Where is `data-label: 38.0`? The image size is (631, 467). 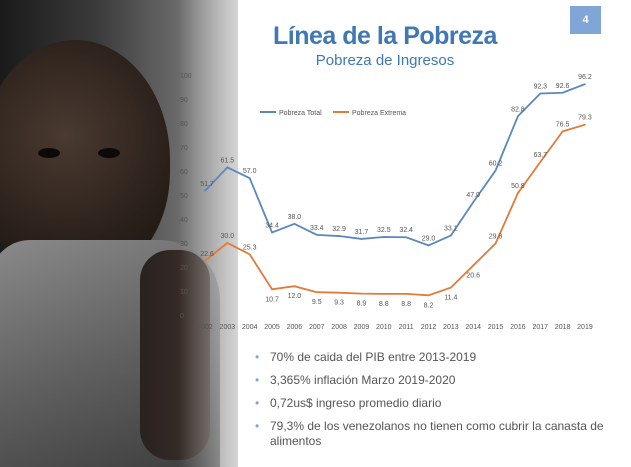 data-label: 38.0 is located at coordinates (295, 217).